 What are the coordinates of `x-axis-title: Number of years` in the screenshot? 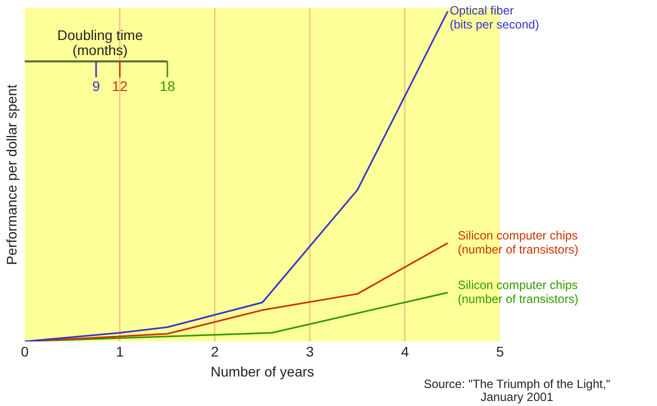 It's located at (262, 371).